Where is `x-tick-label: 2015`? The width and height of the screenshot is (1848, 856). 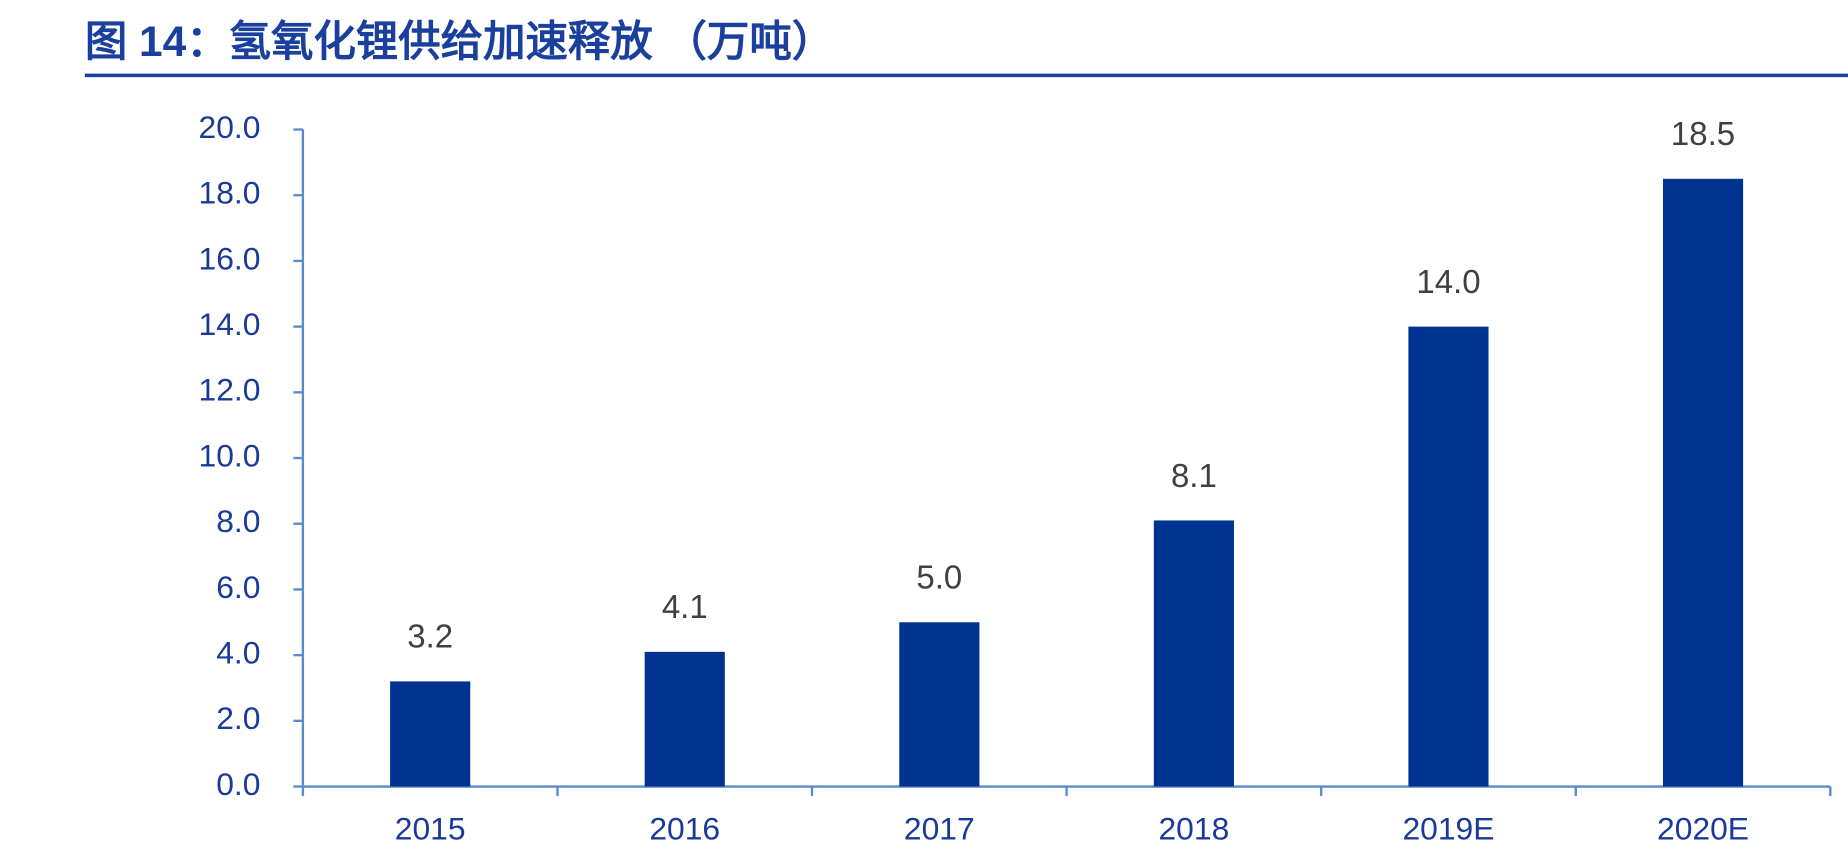 x-tick-label: 2015 is located at coordinates (430, 829).